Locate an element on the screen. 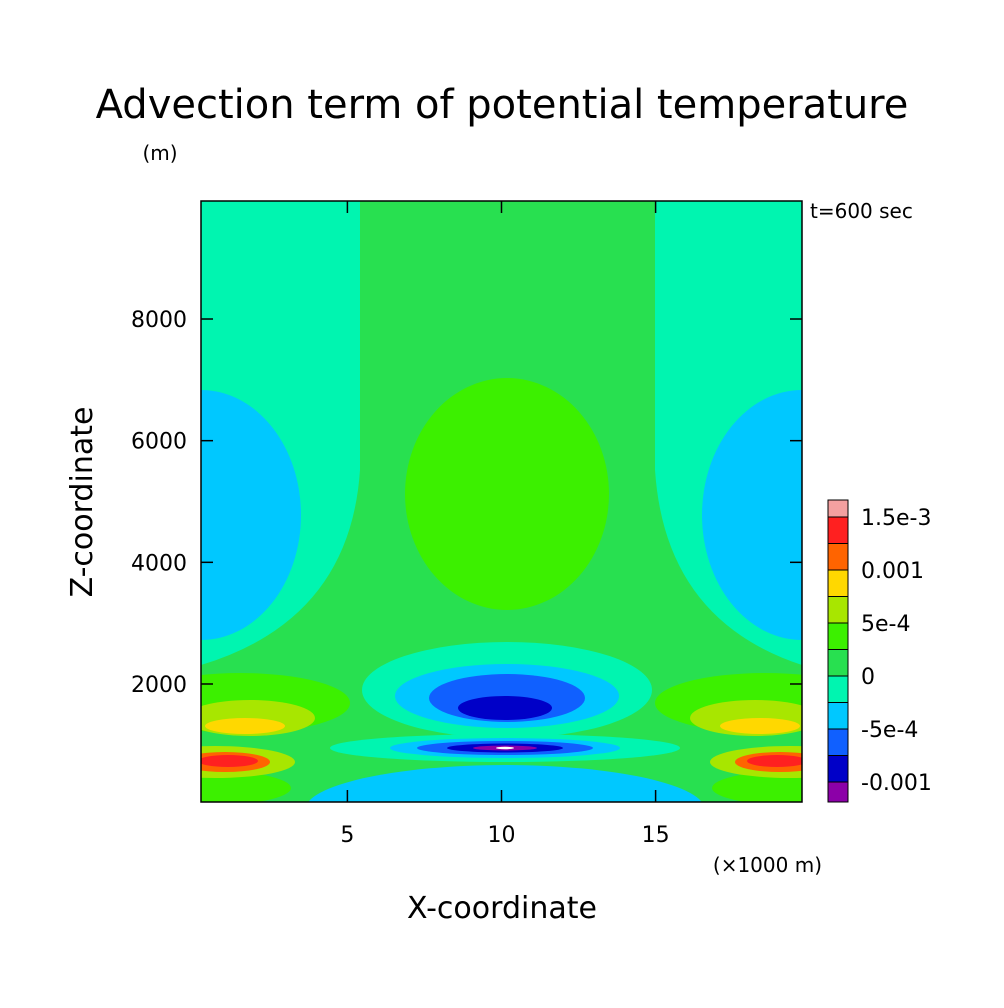  y-unit: (m) is located at coordinates (159, 153).